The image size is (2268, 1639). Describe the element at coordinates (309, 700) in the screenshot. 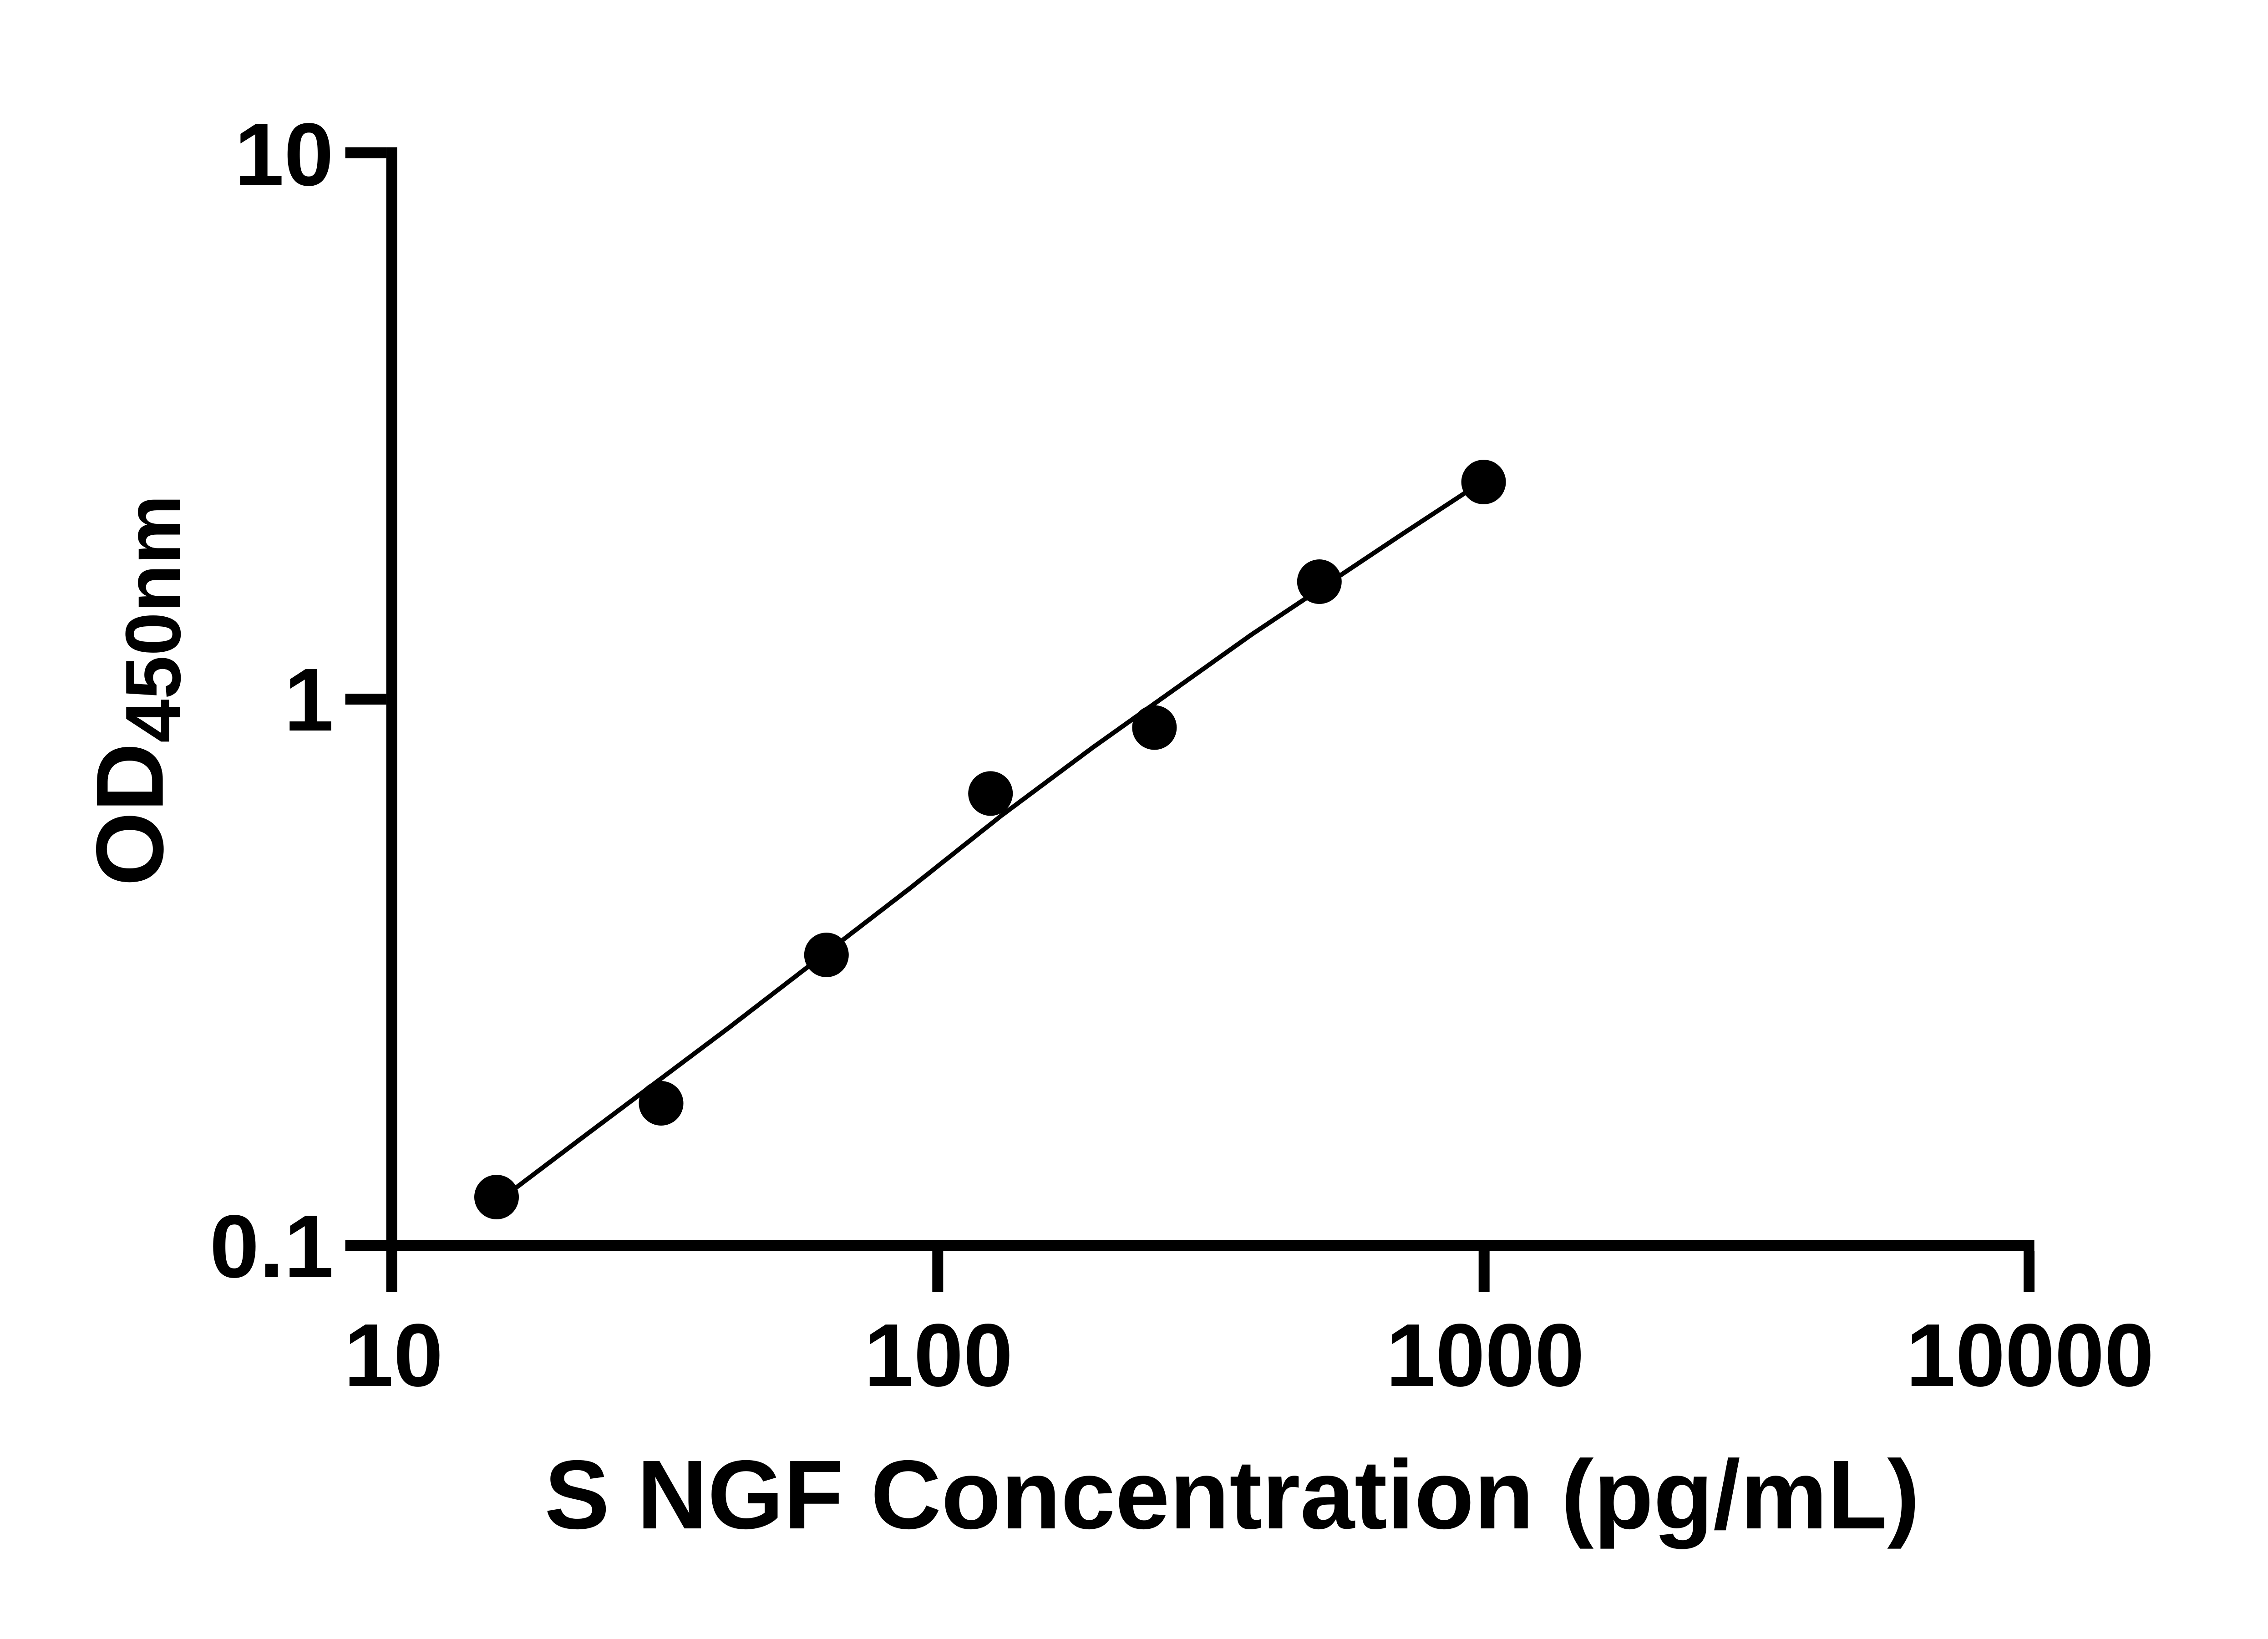

I see `svg-text: 1` at that location.